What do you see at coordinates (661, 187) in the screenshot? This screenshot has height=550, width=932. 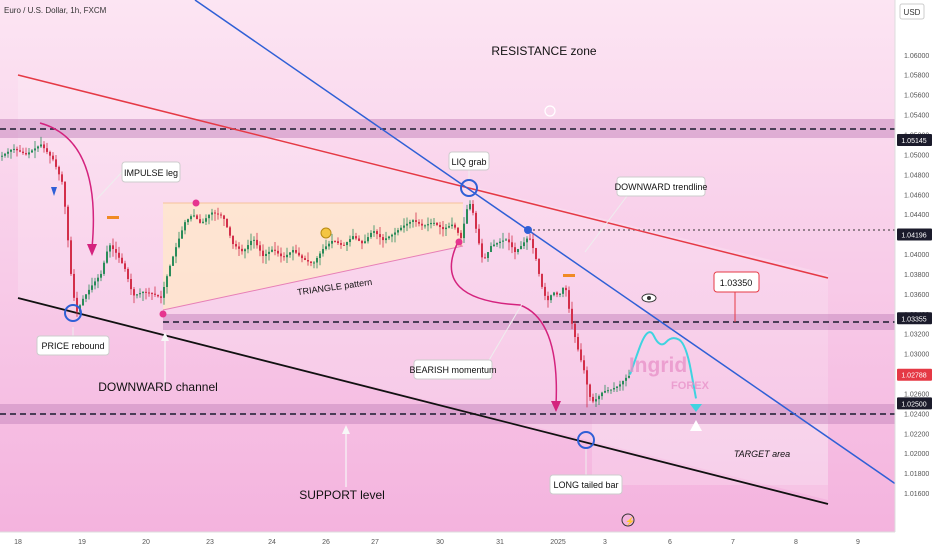 I see `annotation-downtrend-text: DOWNWARD trendline` at bounding box center [661, 187].